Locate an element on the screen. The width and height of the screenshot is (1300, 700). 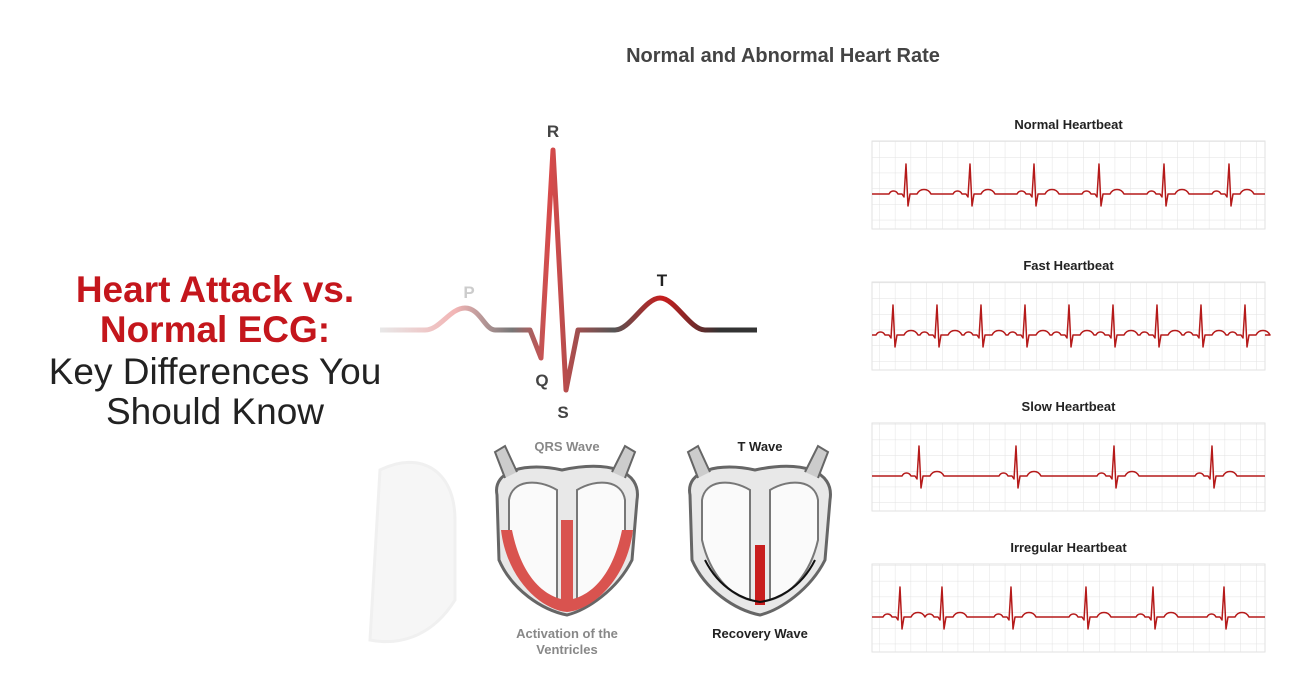
wave-label: R is located at coordinates (553, 131).